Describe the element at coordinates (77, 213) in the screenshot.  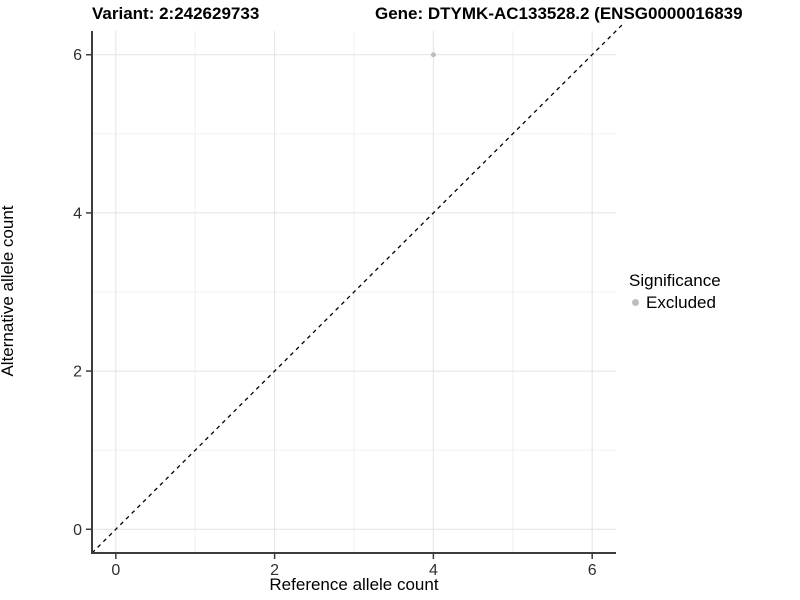
I see `y-tick-label: 4` at that location.